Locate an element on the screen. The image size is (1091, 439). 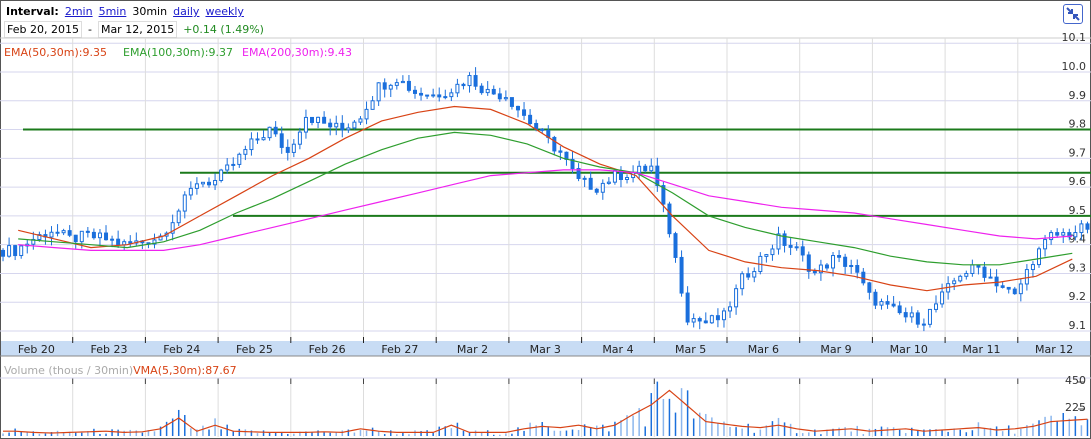
y-tick-label: 9.9 is located at coordinates (1078, 95).